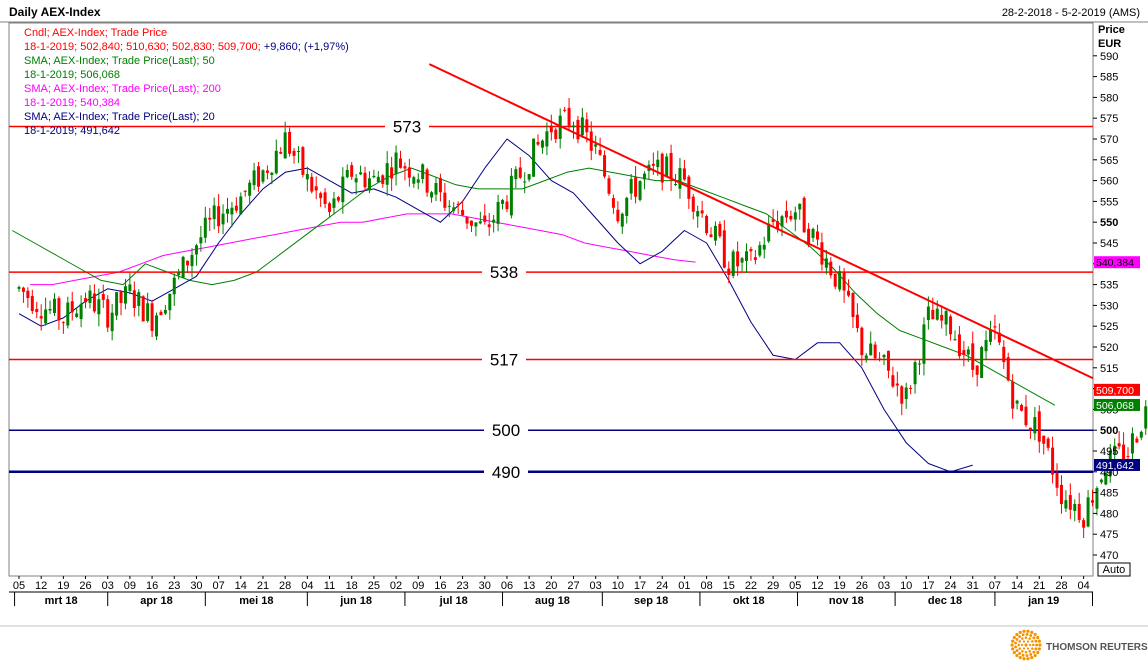  What do you see at coordinates (218, 586) in the screenshot?
I see `x-tick-label: 07` at bounding box center [218, 586].